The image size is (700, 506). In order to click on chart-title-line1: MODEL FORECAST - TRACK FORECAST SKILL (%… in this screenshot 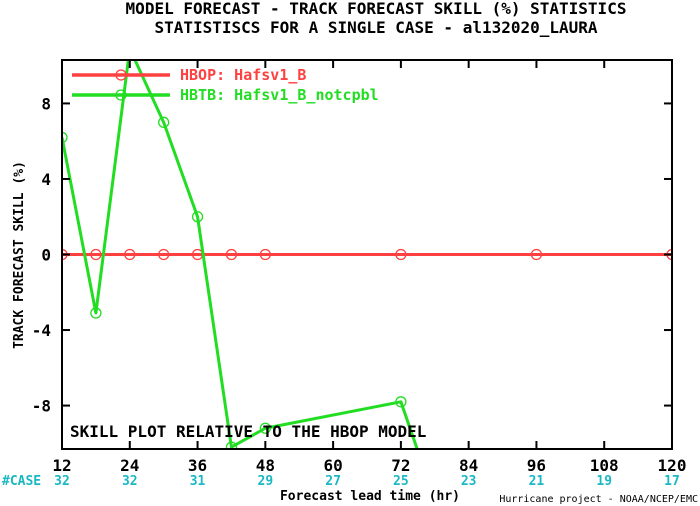, I will do `click(376, 9)`.